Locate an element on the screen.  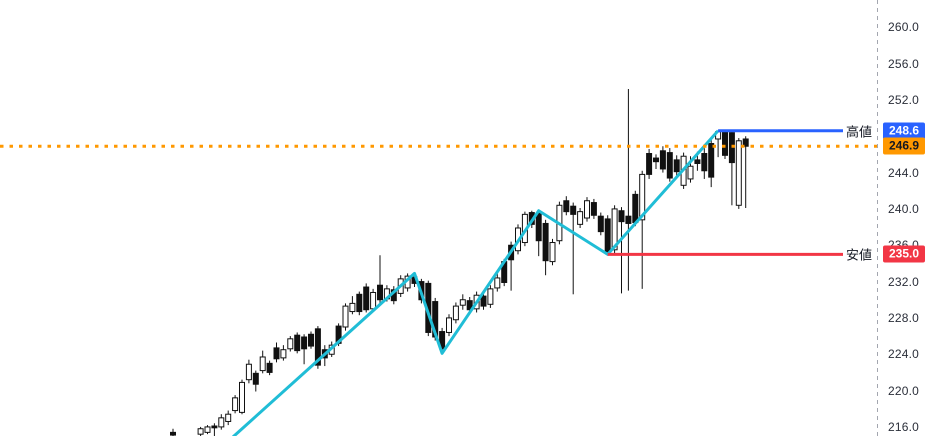
y-axis-tick-label: 240.0 is located at coordinates (904, 208).